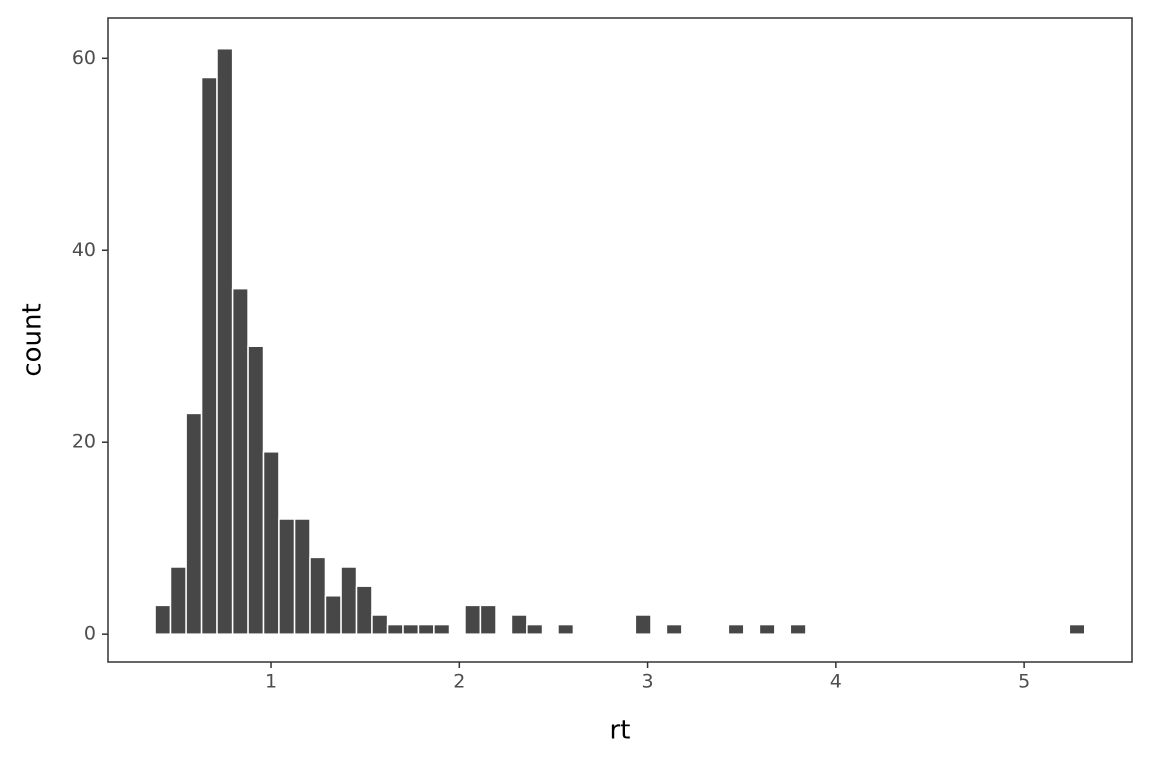  Describe the element at coordinates (836, 682) in the screenshot. I see `x-tick-label: 4` at that location.